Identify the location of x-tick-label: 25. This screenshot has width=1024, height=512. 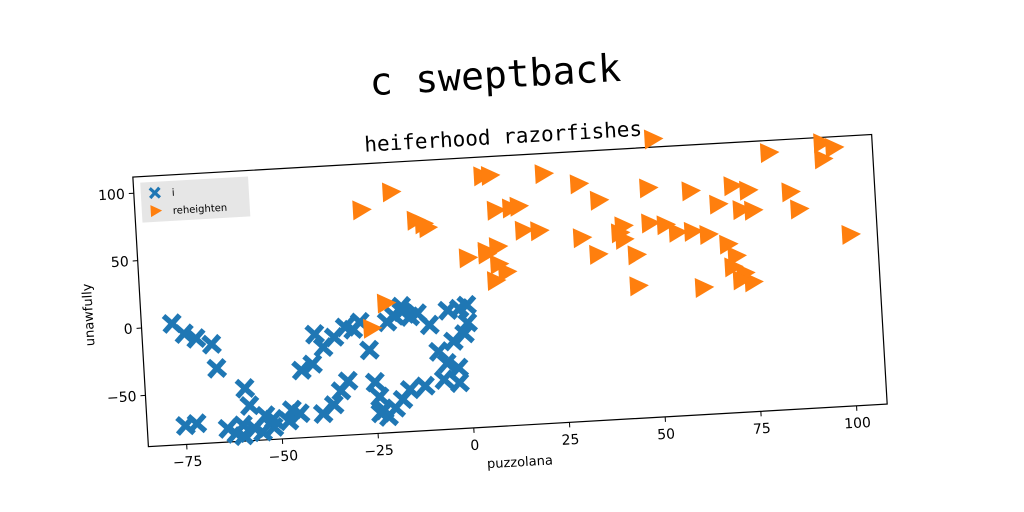
(570, 440).